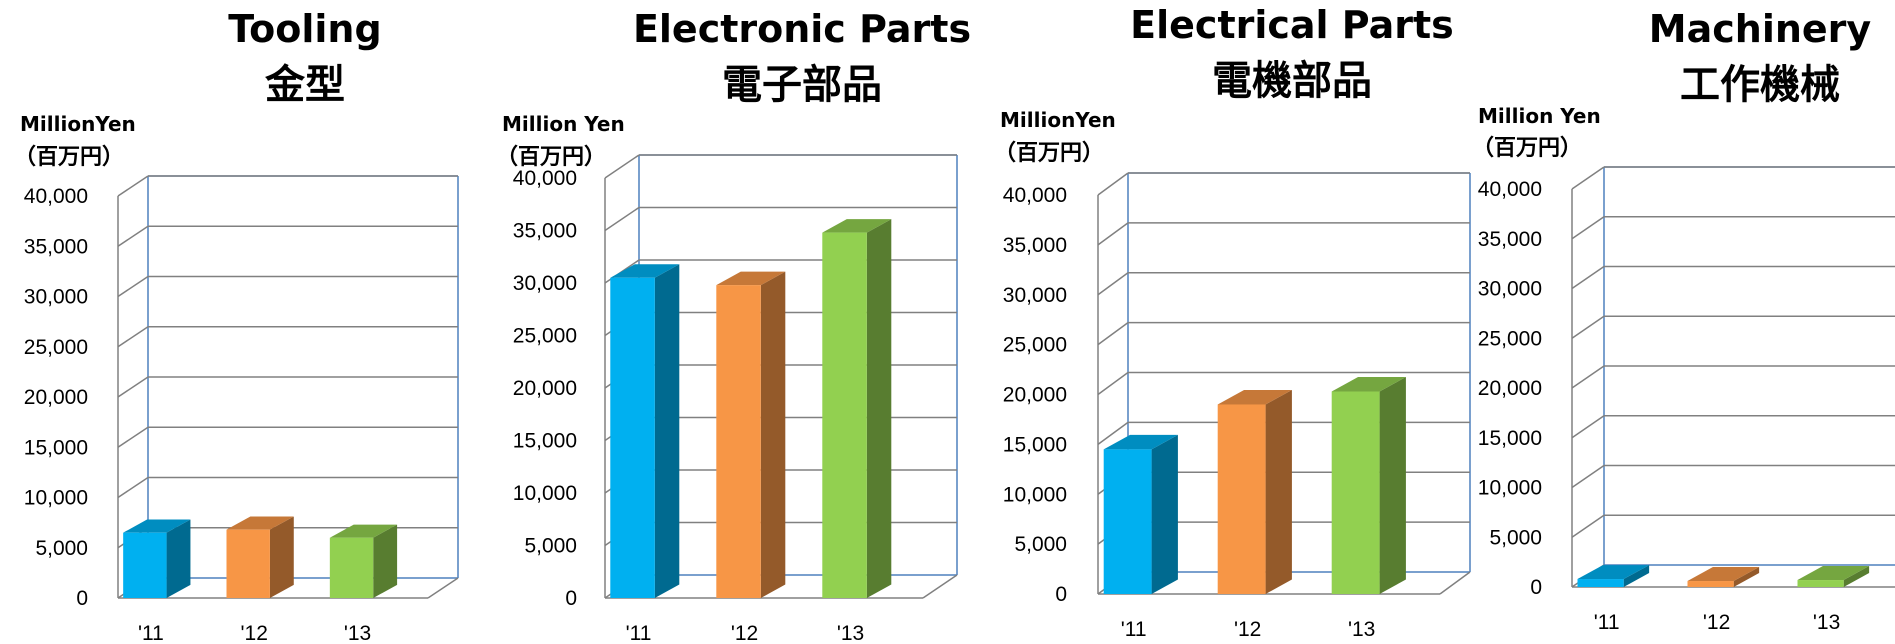 This screenshot has height=644, width=1895. I want to click on chart-subtitle: 電子部品, so click(802, 85).